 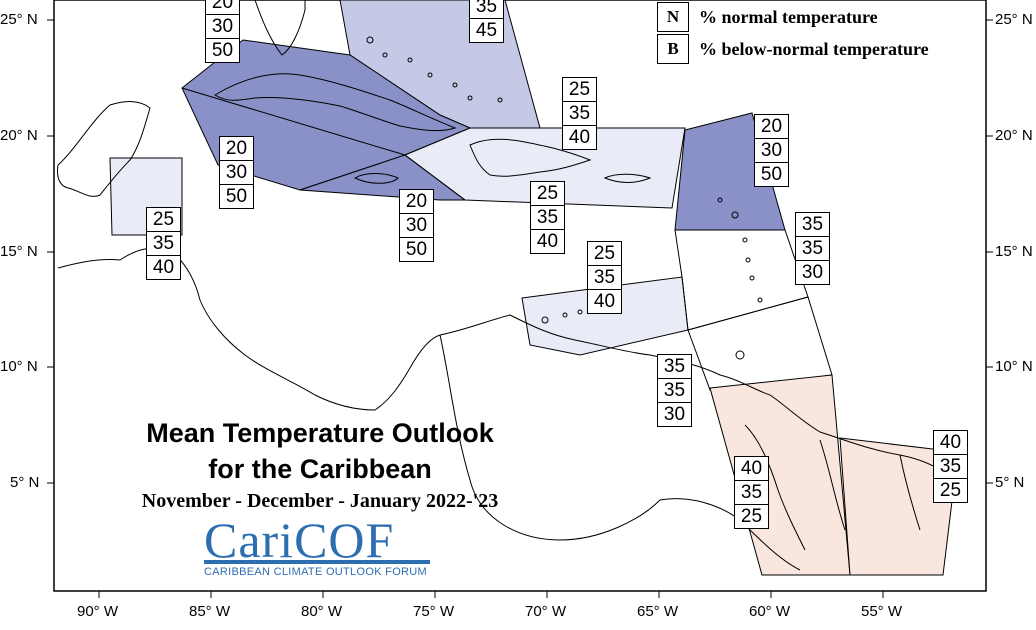 What do you see at coordinates (882, 611) in the screenshot?
I see `x-tick-label-55w: 55° W` at bounding box center [882, 611].